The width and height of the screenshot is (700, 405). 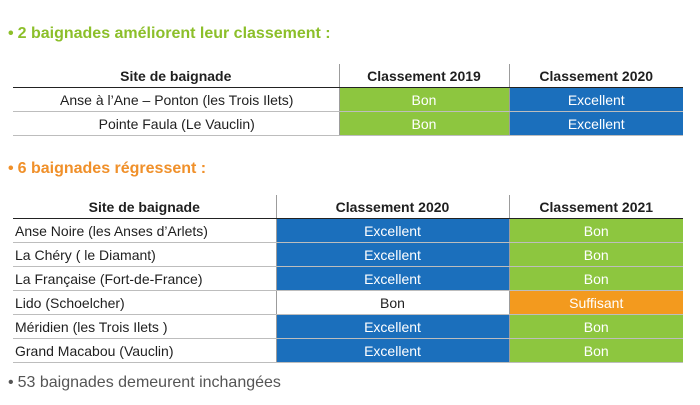 I want to click on site-name: Anse à l’Ane – Ponton (les Trois Ilets), so click(x=176, y=99).